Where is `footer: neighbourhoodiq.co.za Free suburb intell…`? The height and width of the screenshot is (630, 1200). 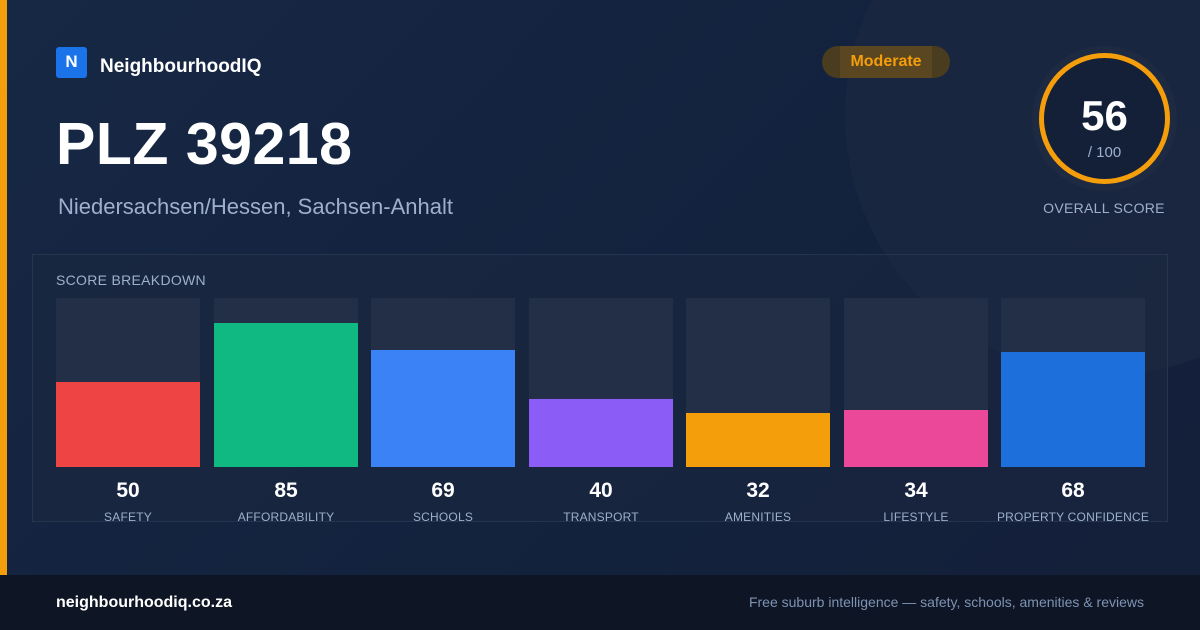 footer: neighbourhoodiq.co.za Free suburb intell… is located at coordinates (600, 602).